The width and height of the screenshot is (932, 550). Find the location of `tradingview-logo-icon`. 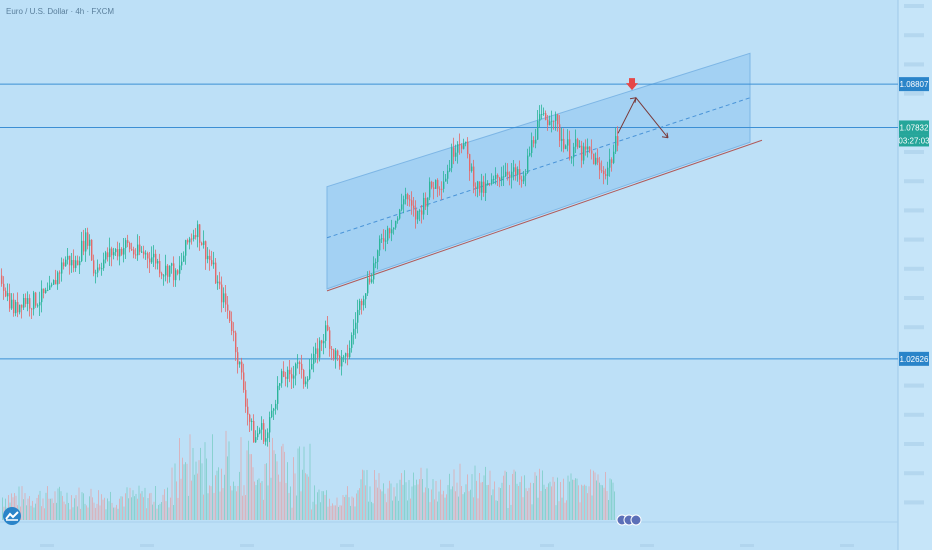

tradingview-logo-icon is located at coordinates (12, 516).